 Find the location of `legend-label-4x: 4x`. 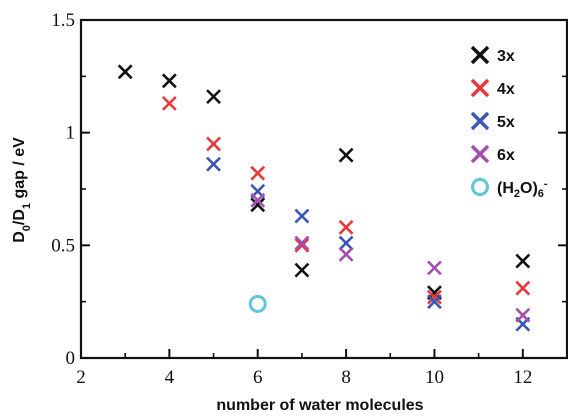

legend-label-4x: 4x is located at coordinates (506, 89).